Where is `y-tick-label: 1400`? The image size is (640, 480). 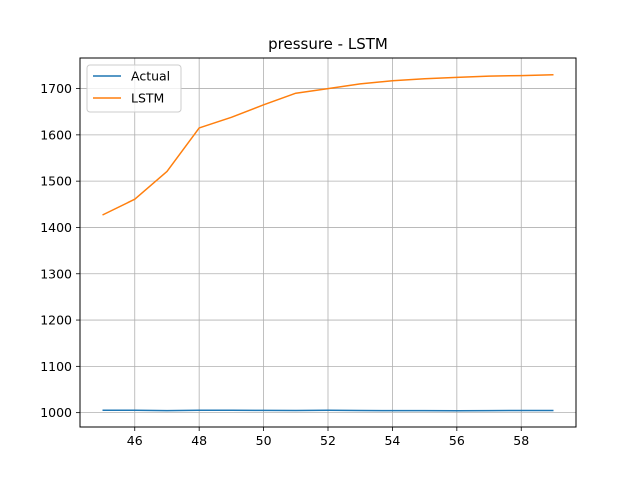
y-tick-label: 1400 is located at coordinates (56, 227).